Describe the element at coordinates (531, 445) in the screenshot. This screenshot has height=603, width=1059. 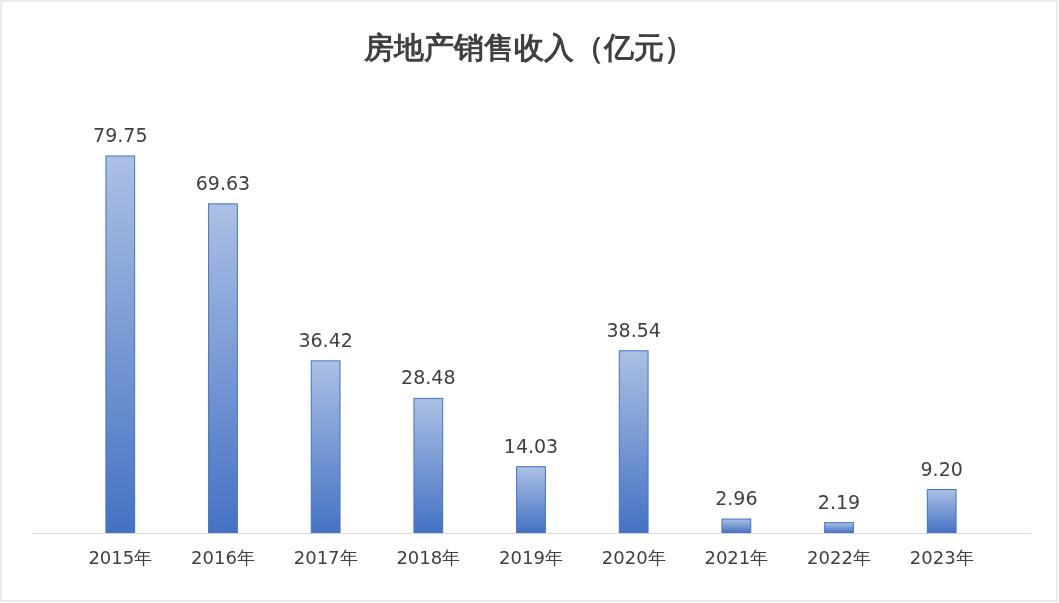
I see `data-label: 14.03` at that location.